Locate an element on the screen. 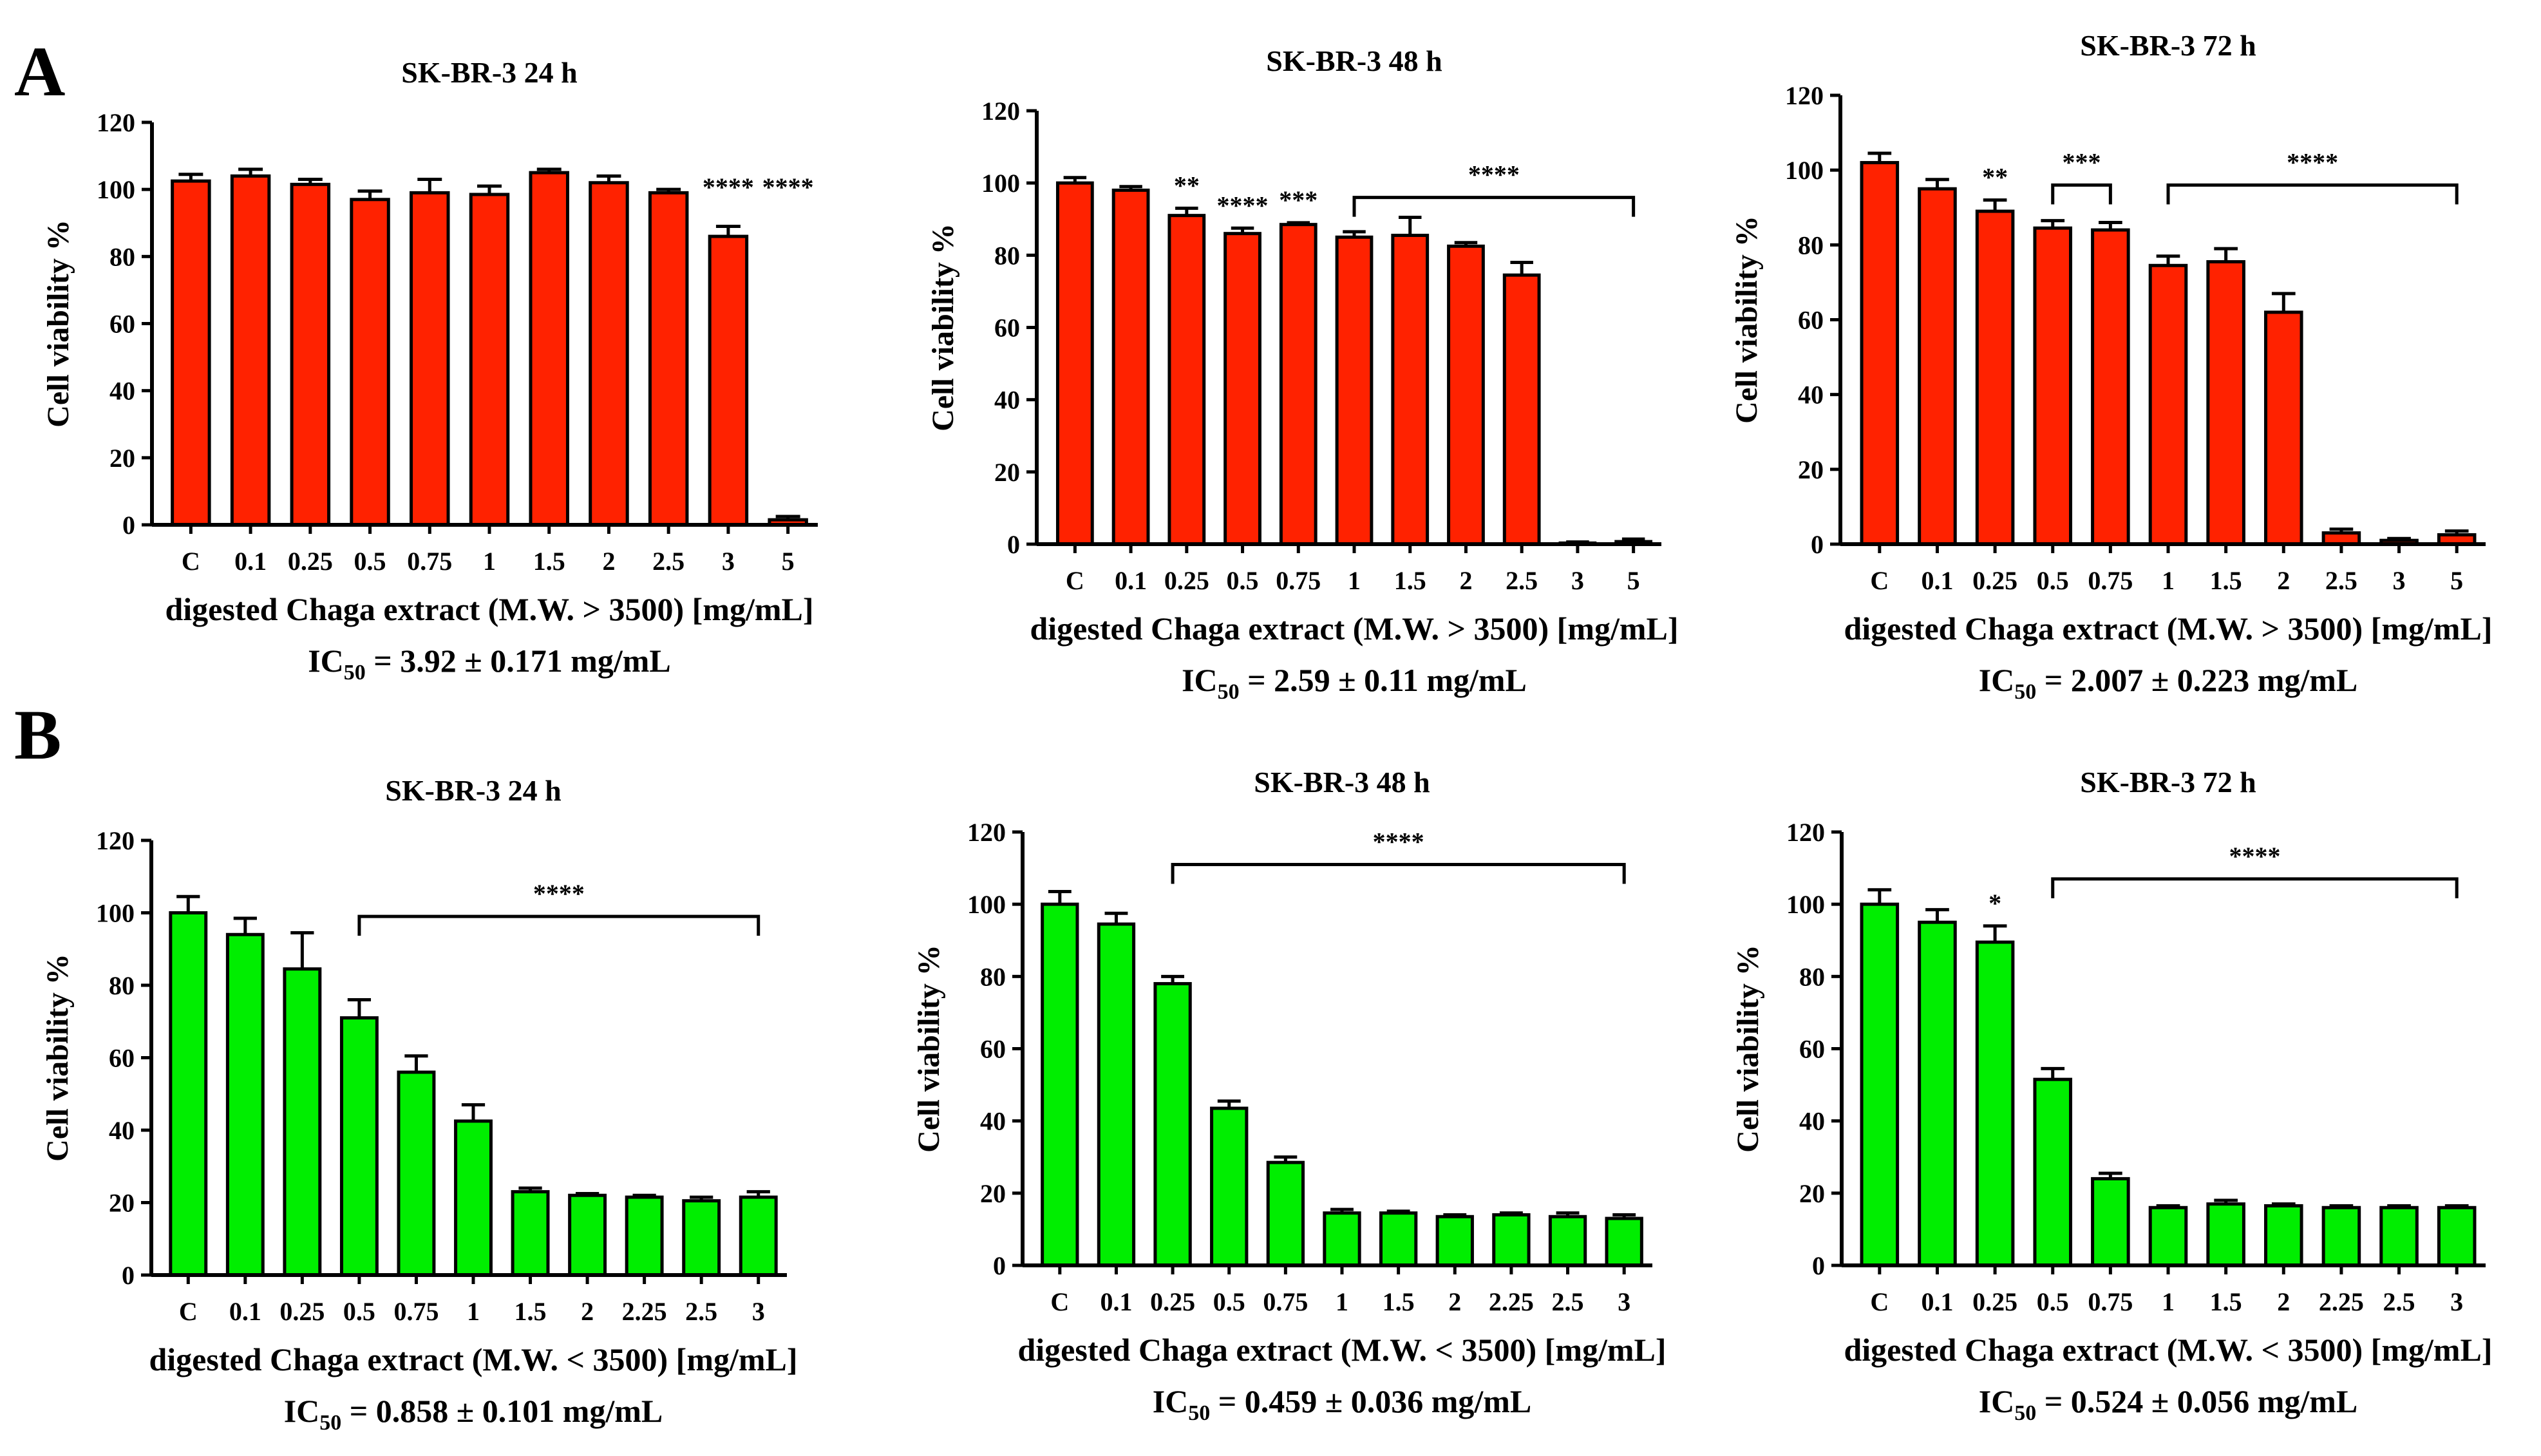 This screenshot has height=1456, width=2541. x-tick-label: 2 is located at coordinates (2283, 1301).